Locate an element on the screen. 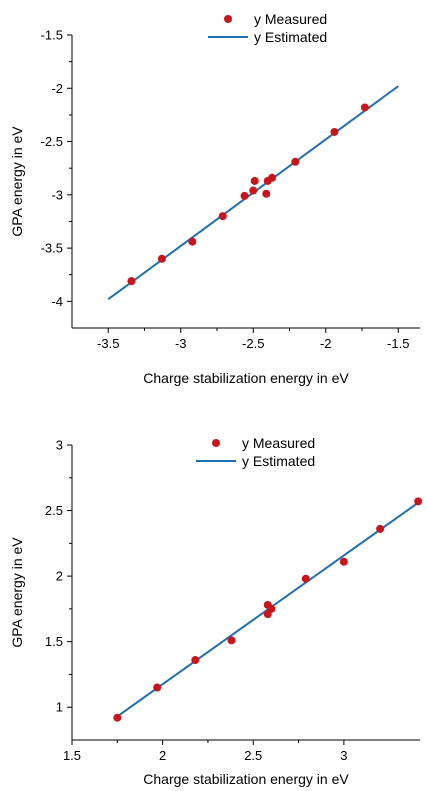 The width and height of the screenshot is (427, 791). x-tick-label: 3 is located at coordinates (343, 755).